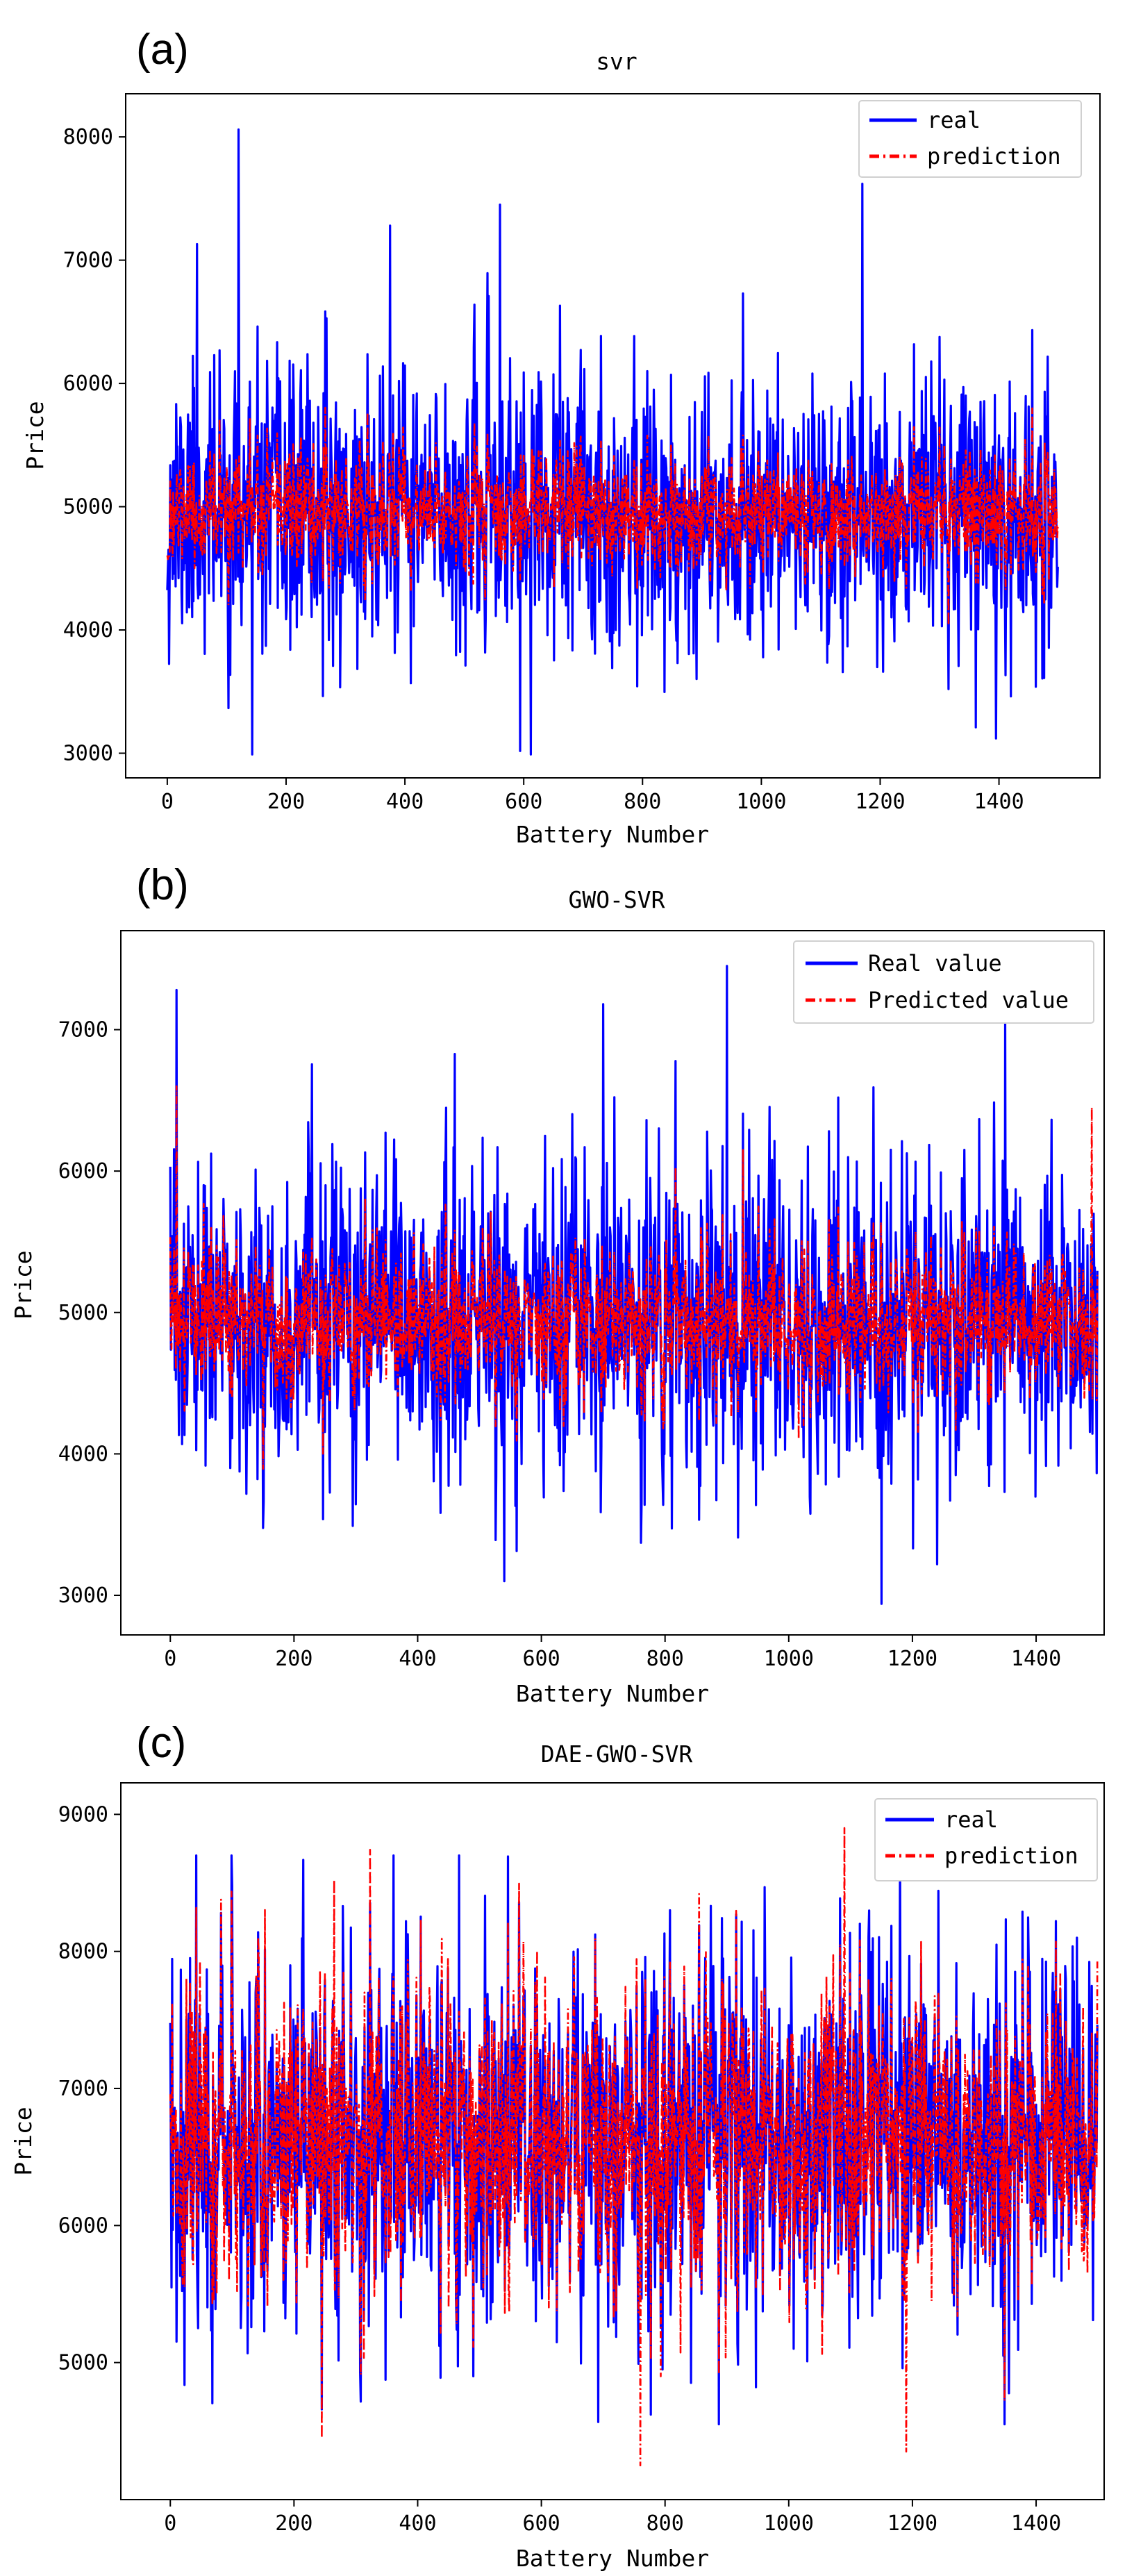  What do you see at coordinates (23, 1284) in the screenshot?
I see `panel-b-y-axis-label: Price` at bounding box center [23, 1284].